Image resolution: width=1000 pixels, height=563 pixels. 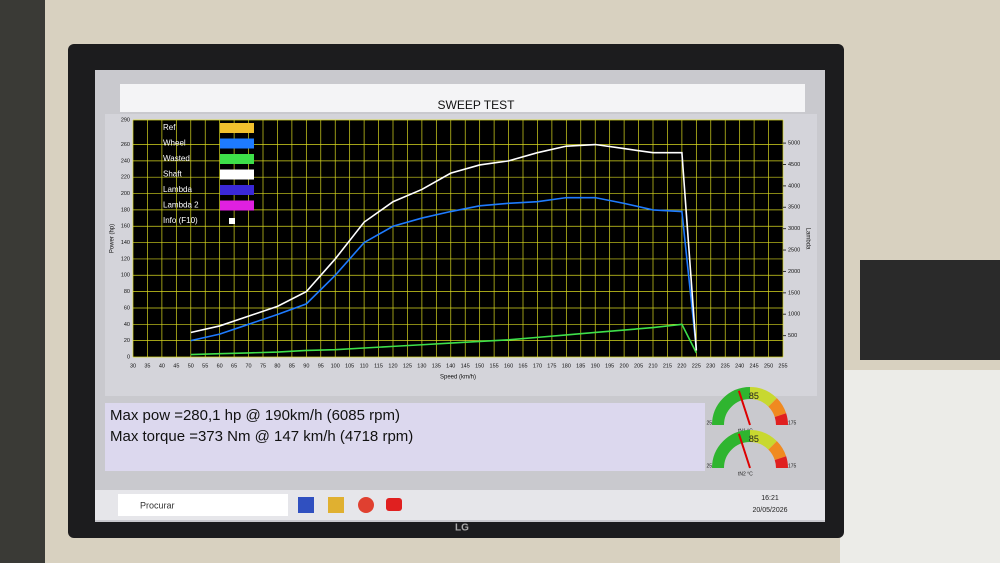 What do you see at coordinates (205, 366) in the screenshot?
I see `x-tick-label: 55` at bounding box center [205, 366].